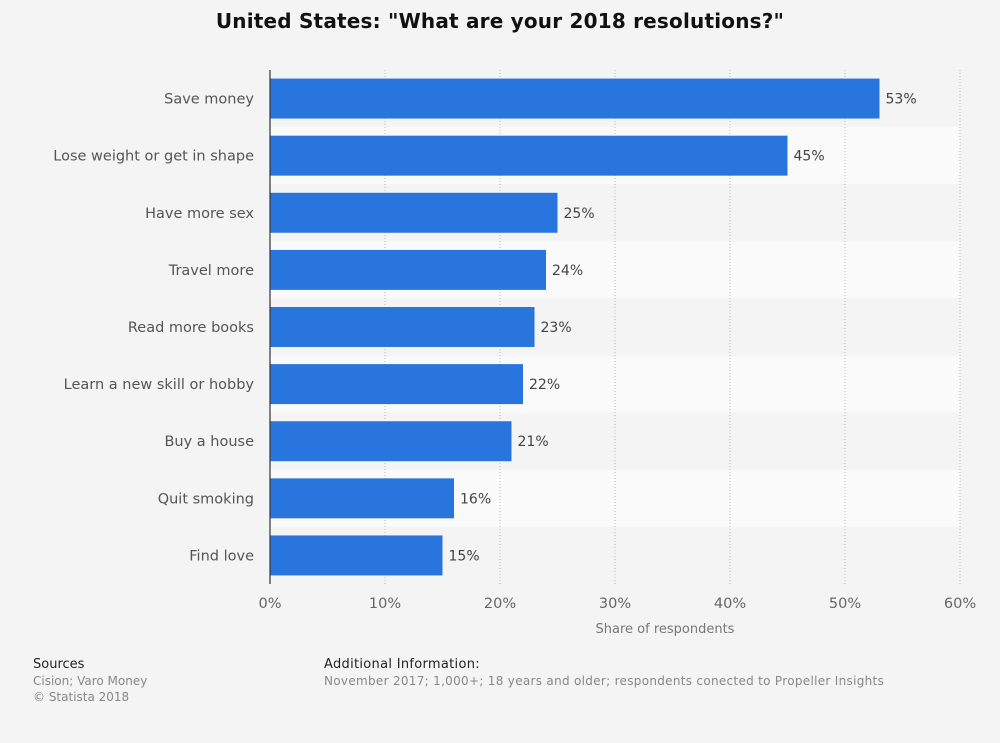  What do you see at coordinates (402, 664) in the screenshot?
I see `additional-info-heading: Additional Information:` at bounding box center [402, 664].